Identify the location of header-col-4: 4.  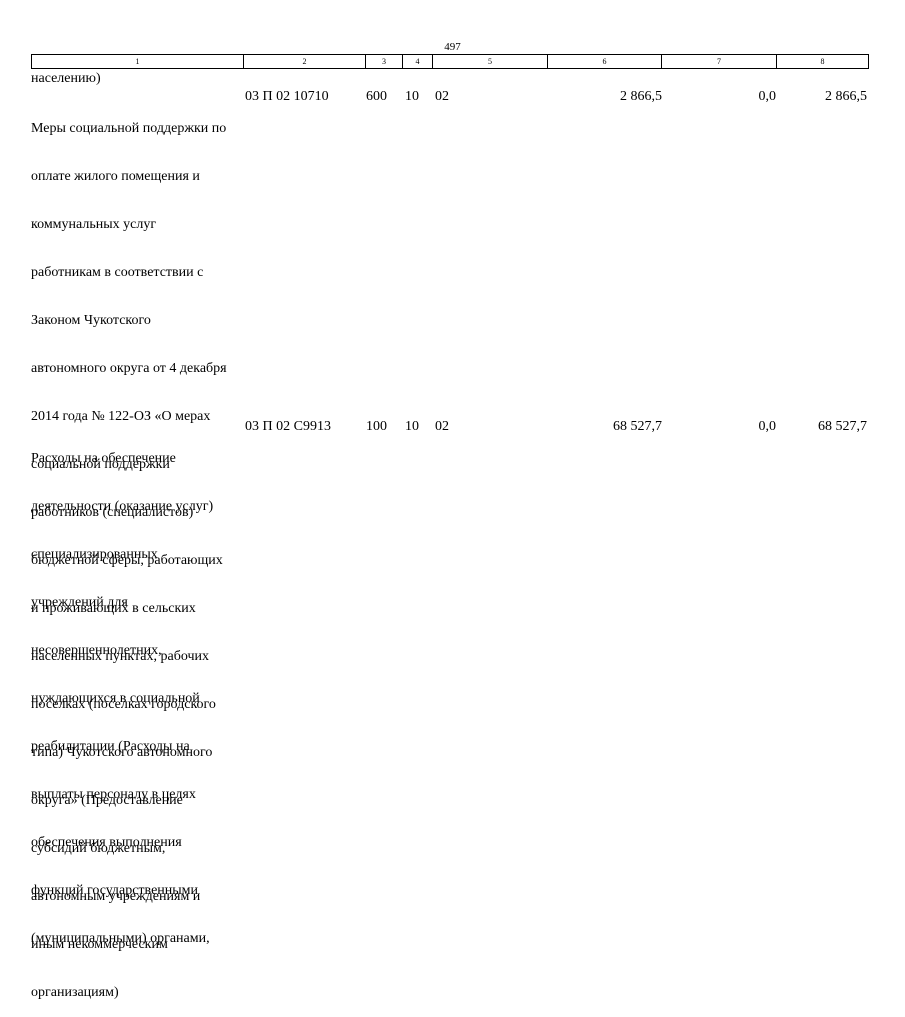
(417, 61).